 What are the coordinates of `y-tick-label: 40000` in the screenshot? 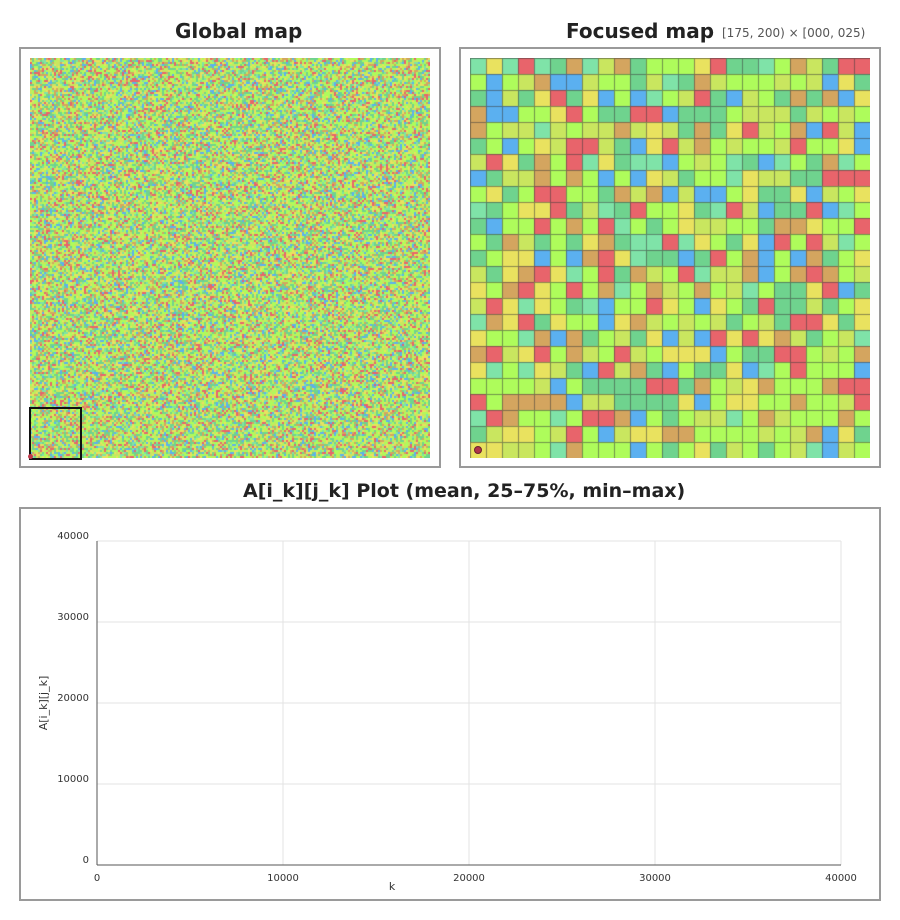 It's located at (73, 536).